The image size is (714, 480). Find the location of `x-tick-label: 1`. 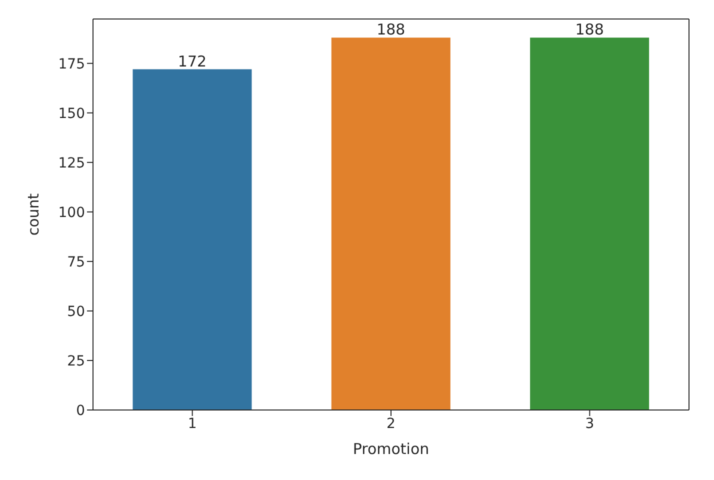

x-tick-label: 1 is located at coordinates (192, 424).